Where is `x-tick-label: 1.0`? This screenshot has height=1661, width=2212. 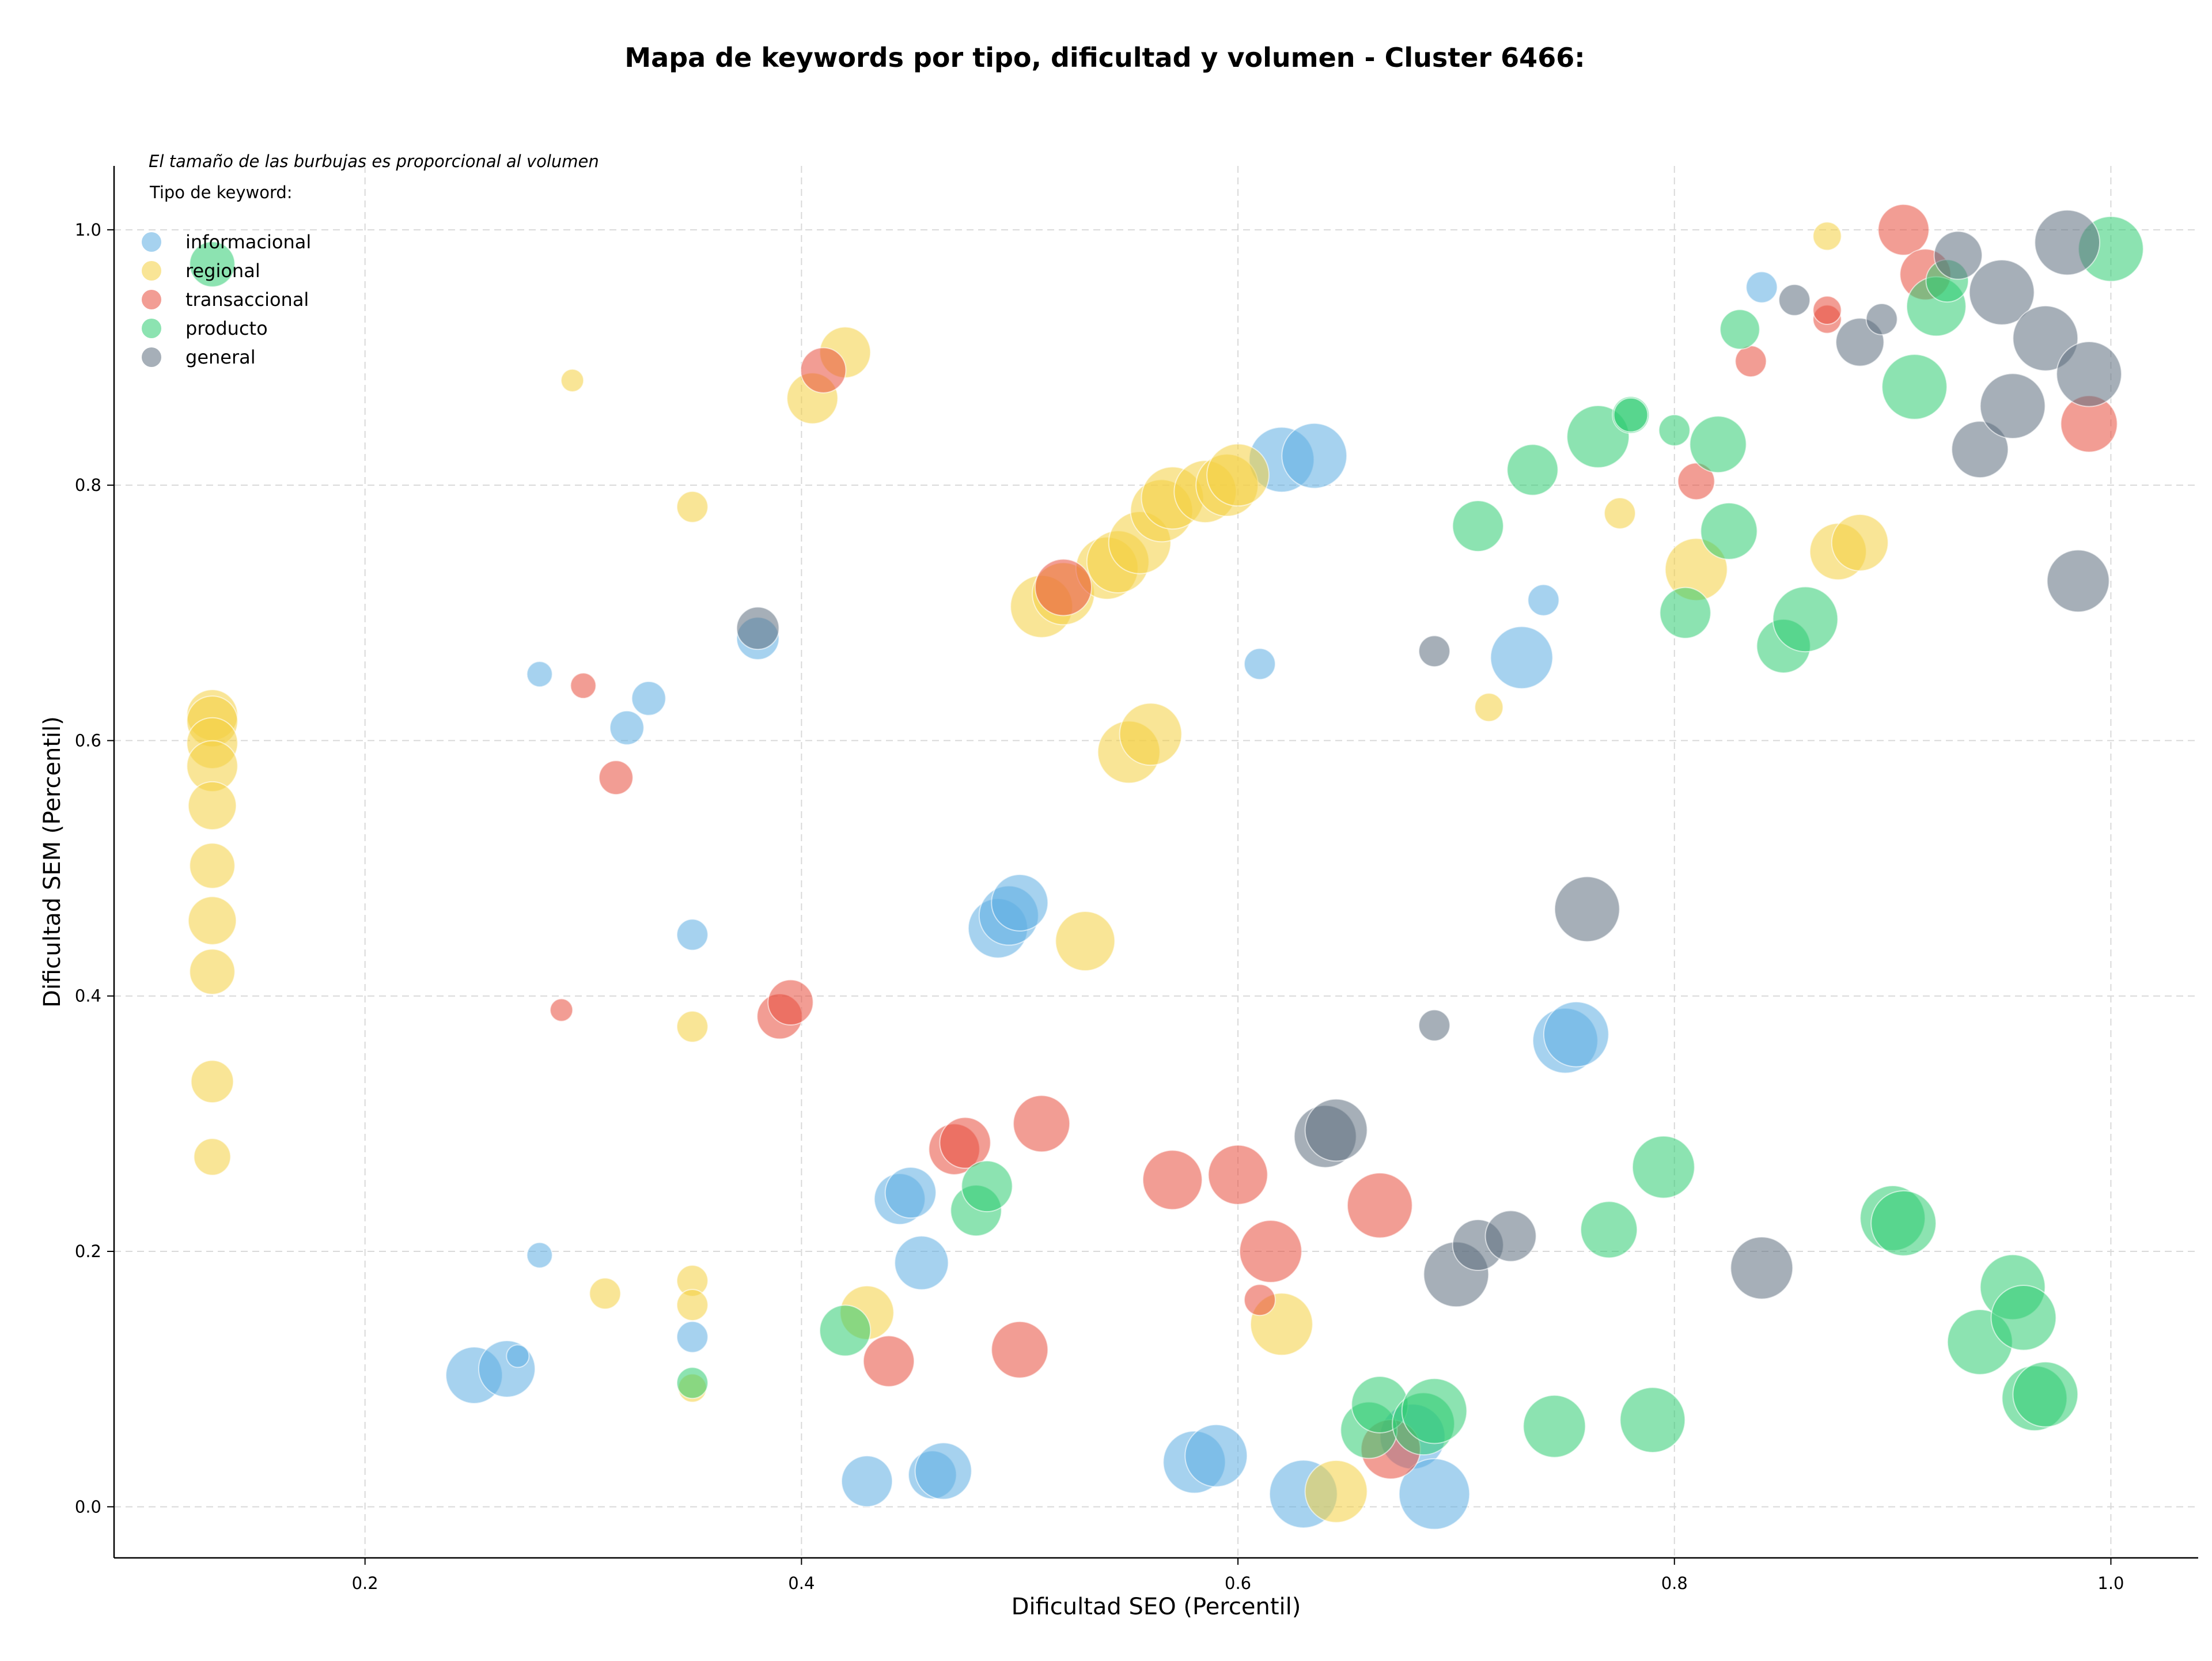 x-tick-label: 1.0 is located at coordinates (2110, 1583).